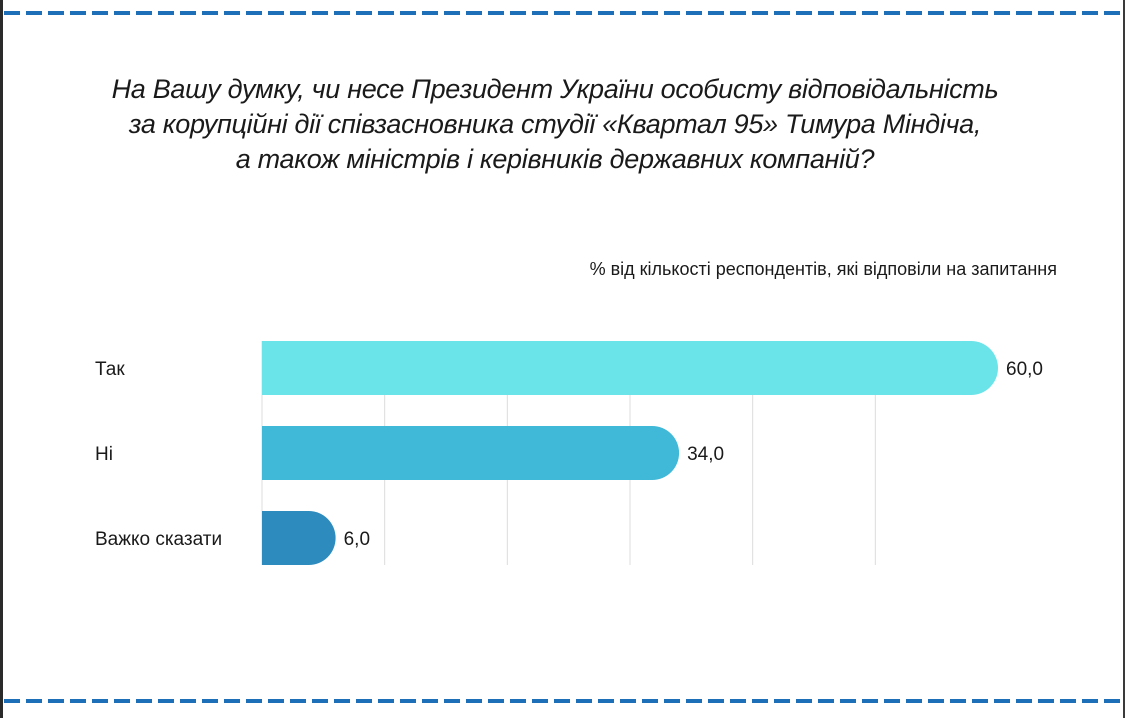 The width and height of the screenshot is (1125, 718). What do you see at coordinates (104, 454) in the screenshot?
I see `category-label-1: Ні` at bounding box center [104, 454].